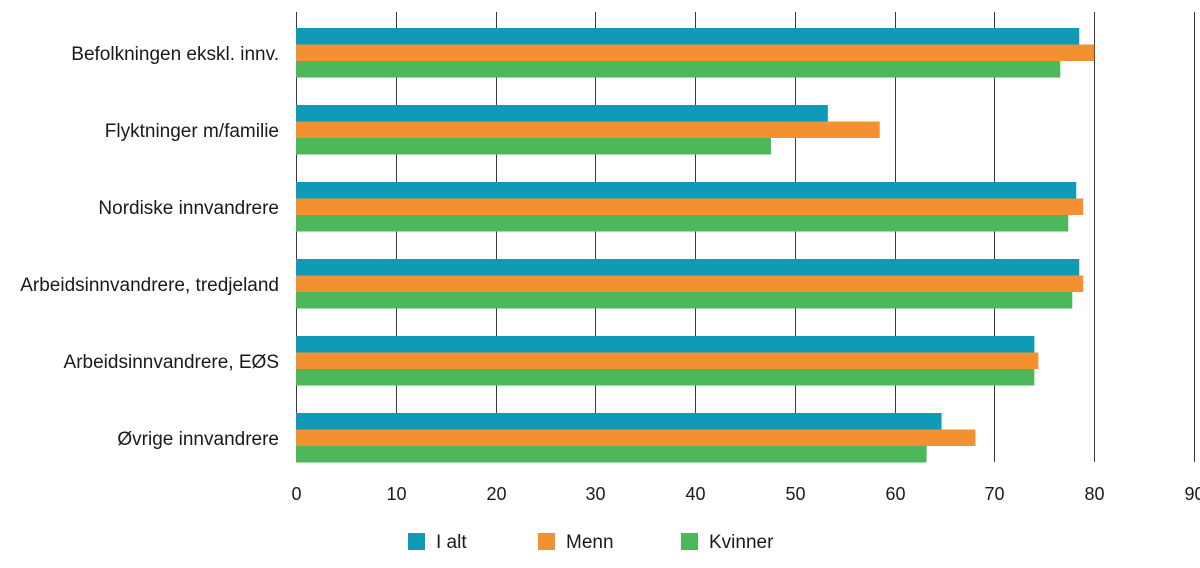  I want to click on x-axis-ticks: 0 10 20 30 40 50 60 70 80 90, so click(745, 494).